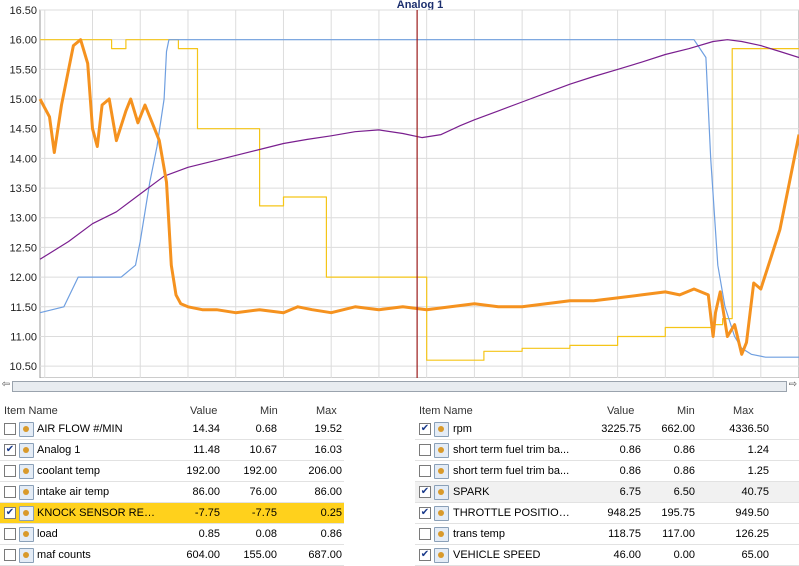 The height and width of the screenshot is (566, 799). I want to click on table-row: ✔ KNOCK SENSOR RETA... -7.75 -7.75 0.25, so click(172, 513).